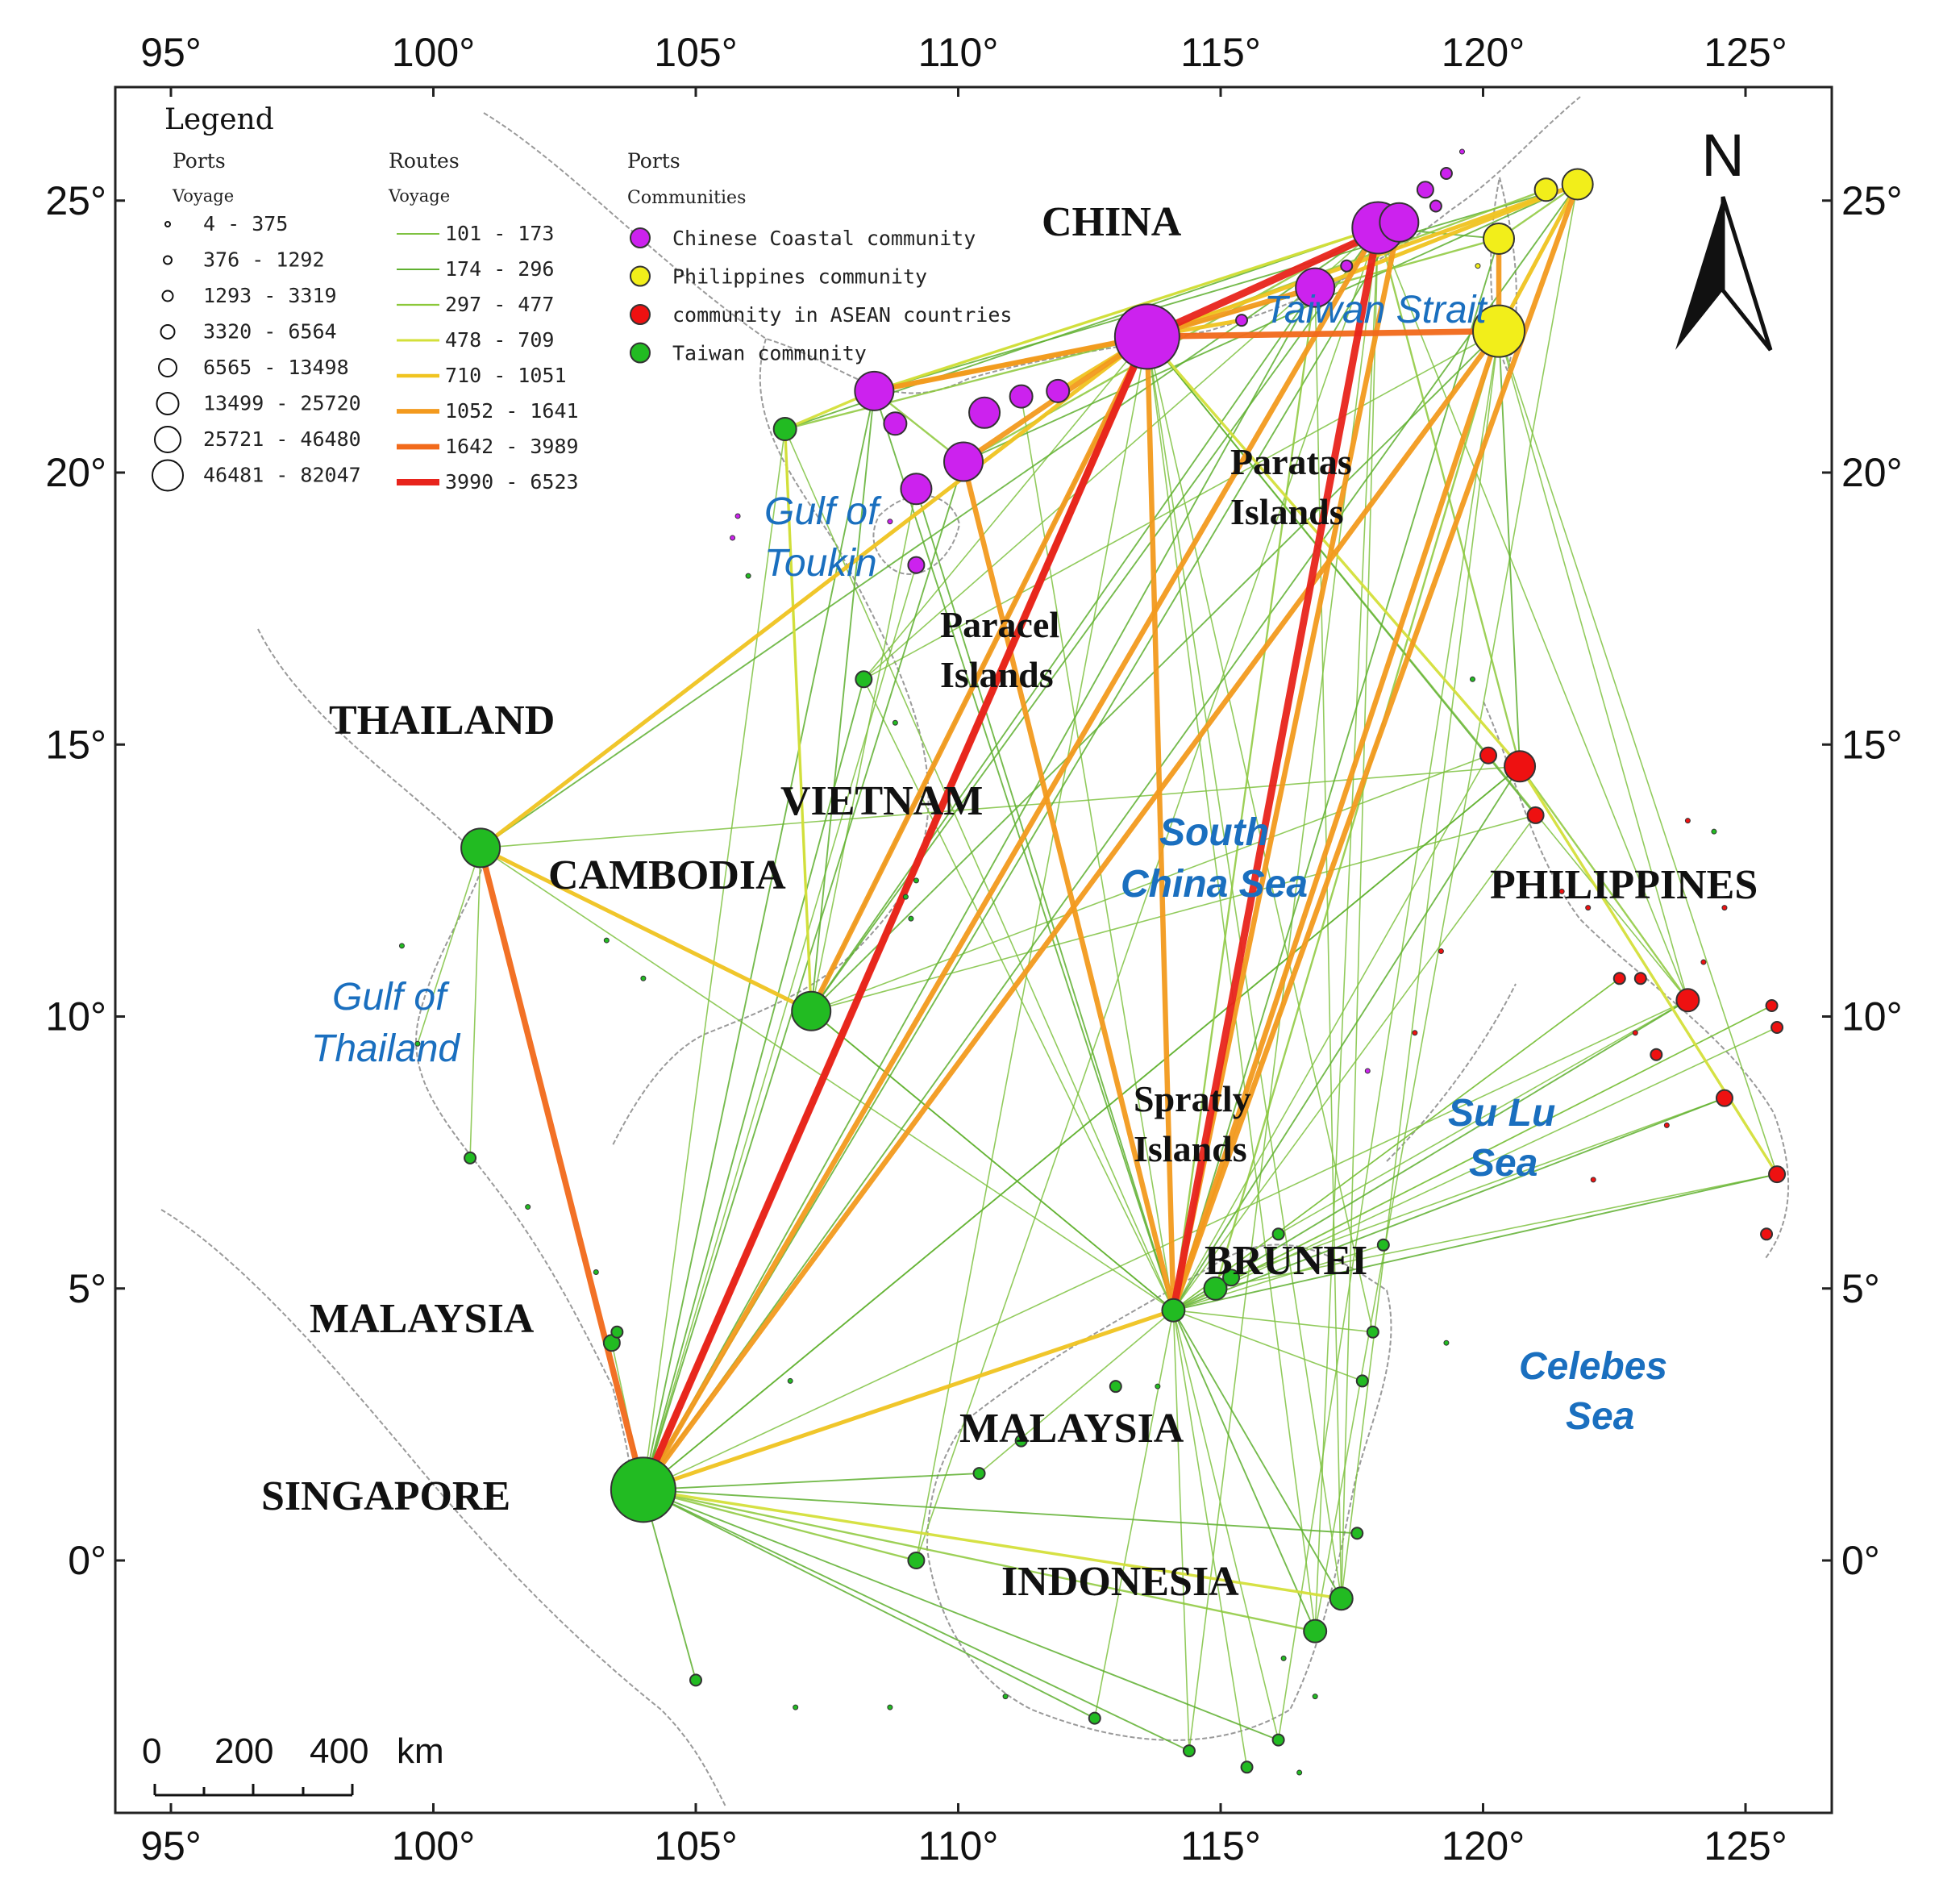 The image size is (1939, 1904). Describe the element at coordinates (385, 1496) in the screenshot. I see `label-singapore: SINGAPORE` at that location.